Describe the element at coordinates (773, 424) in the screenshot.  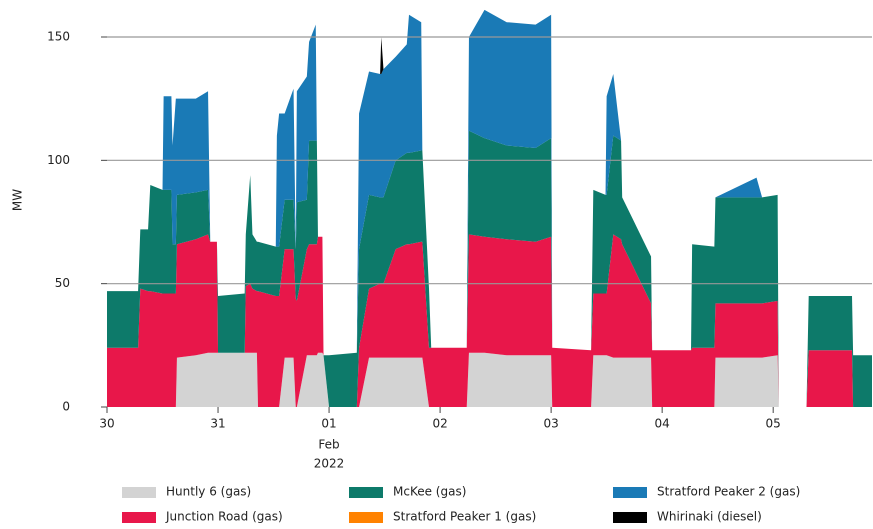
I see `x-tick-label: 05` at that location.